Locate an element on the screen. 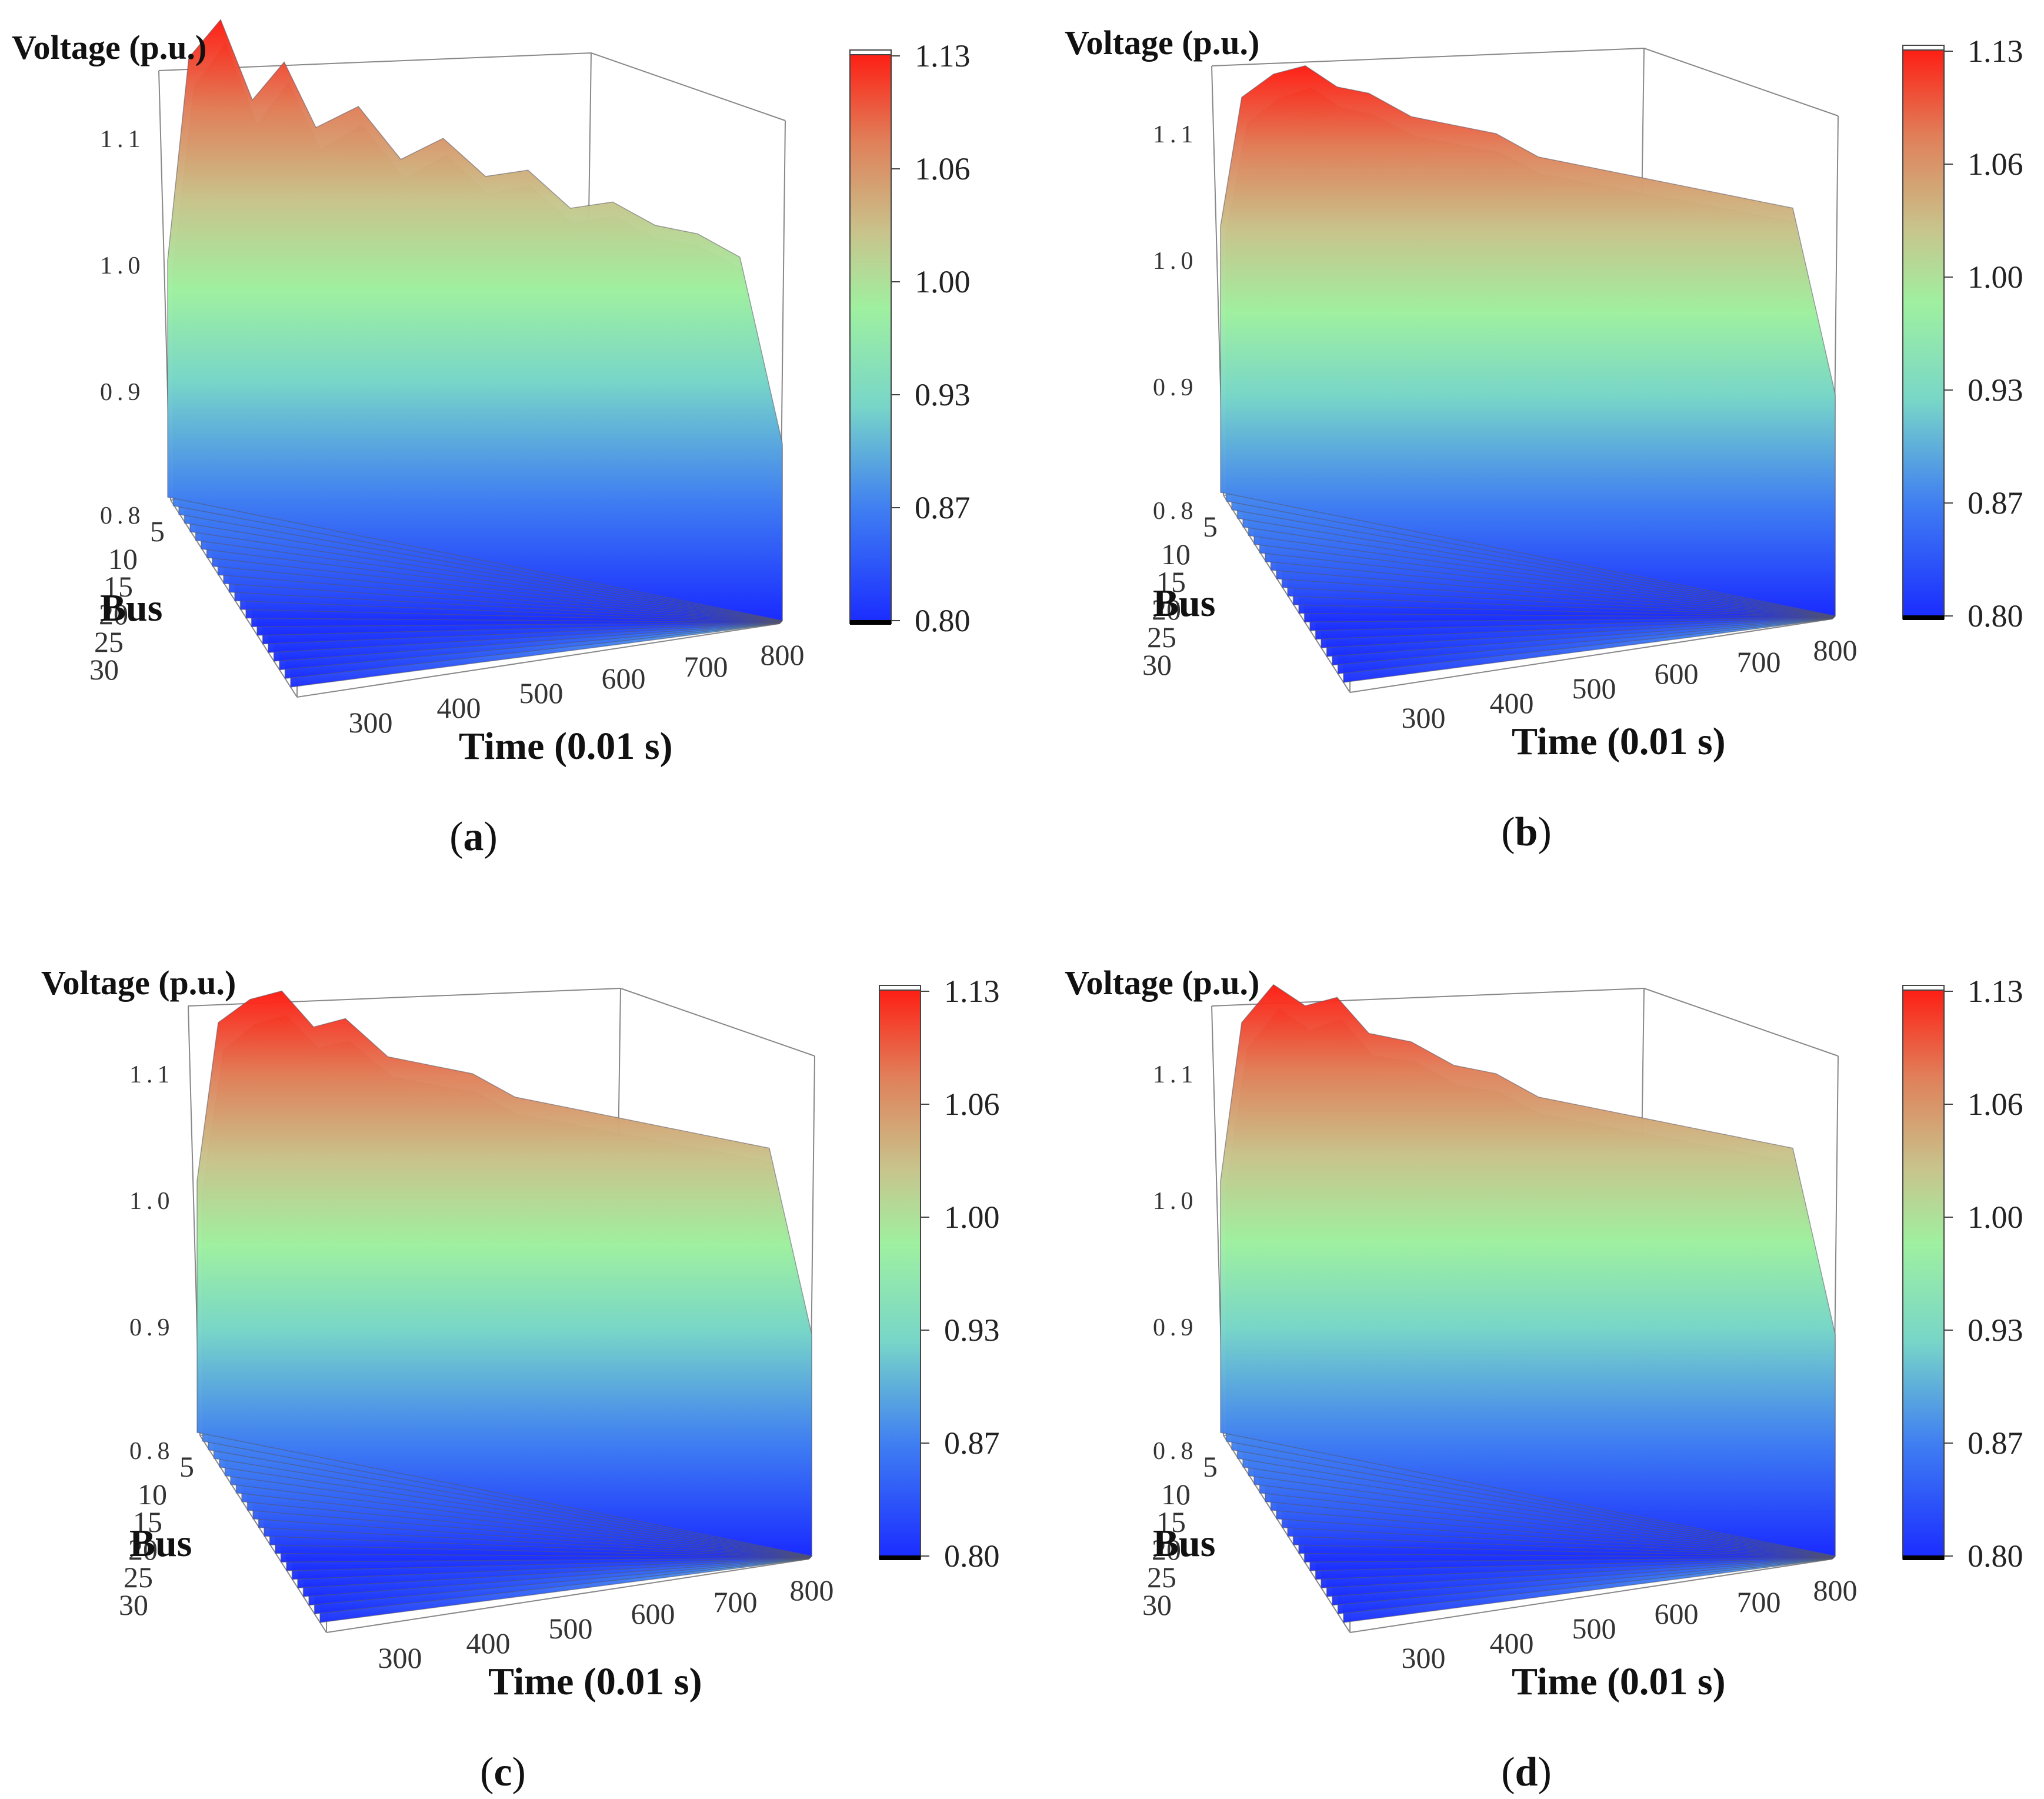  caption-letter: c is located at coordinates (503, 1772).